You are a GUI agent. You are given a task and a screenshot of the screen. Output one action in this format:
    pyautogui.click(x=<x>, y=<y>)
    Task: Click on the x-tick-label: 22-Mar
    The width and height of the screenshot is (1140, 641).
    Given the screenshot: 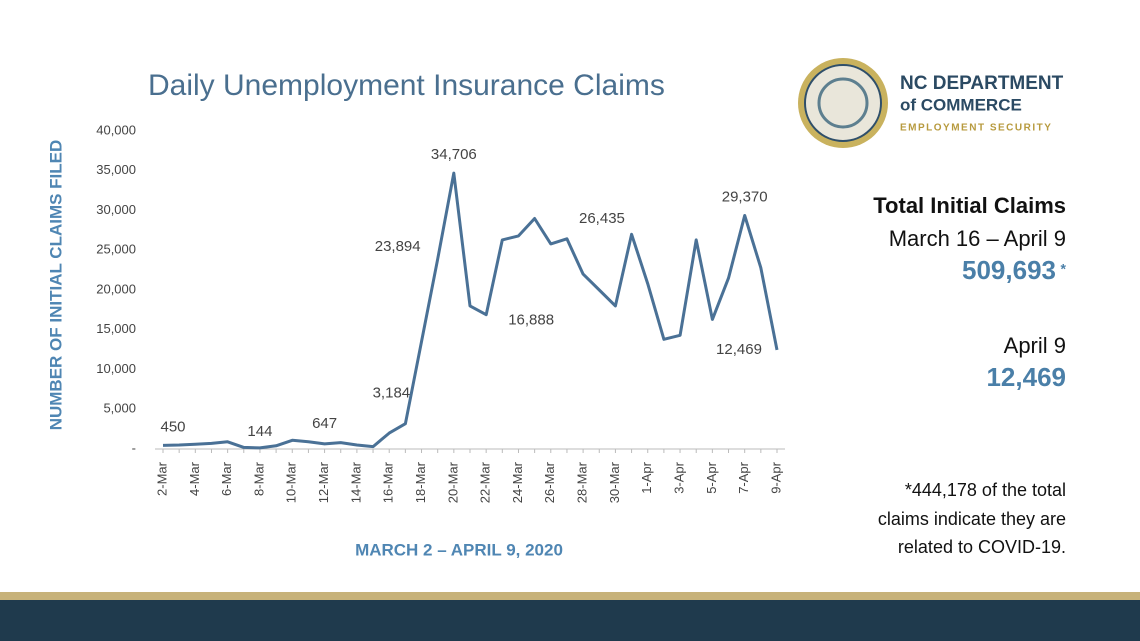 What is the action you would take?
    pyautogui.click(x=485, y=482)
    